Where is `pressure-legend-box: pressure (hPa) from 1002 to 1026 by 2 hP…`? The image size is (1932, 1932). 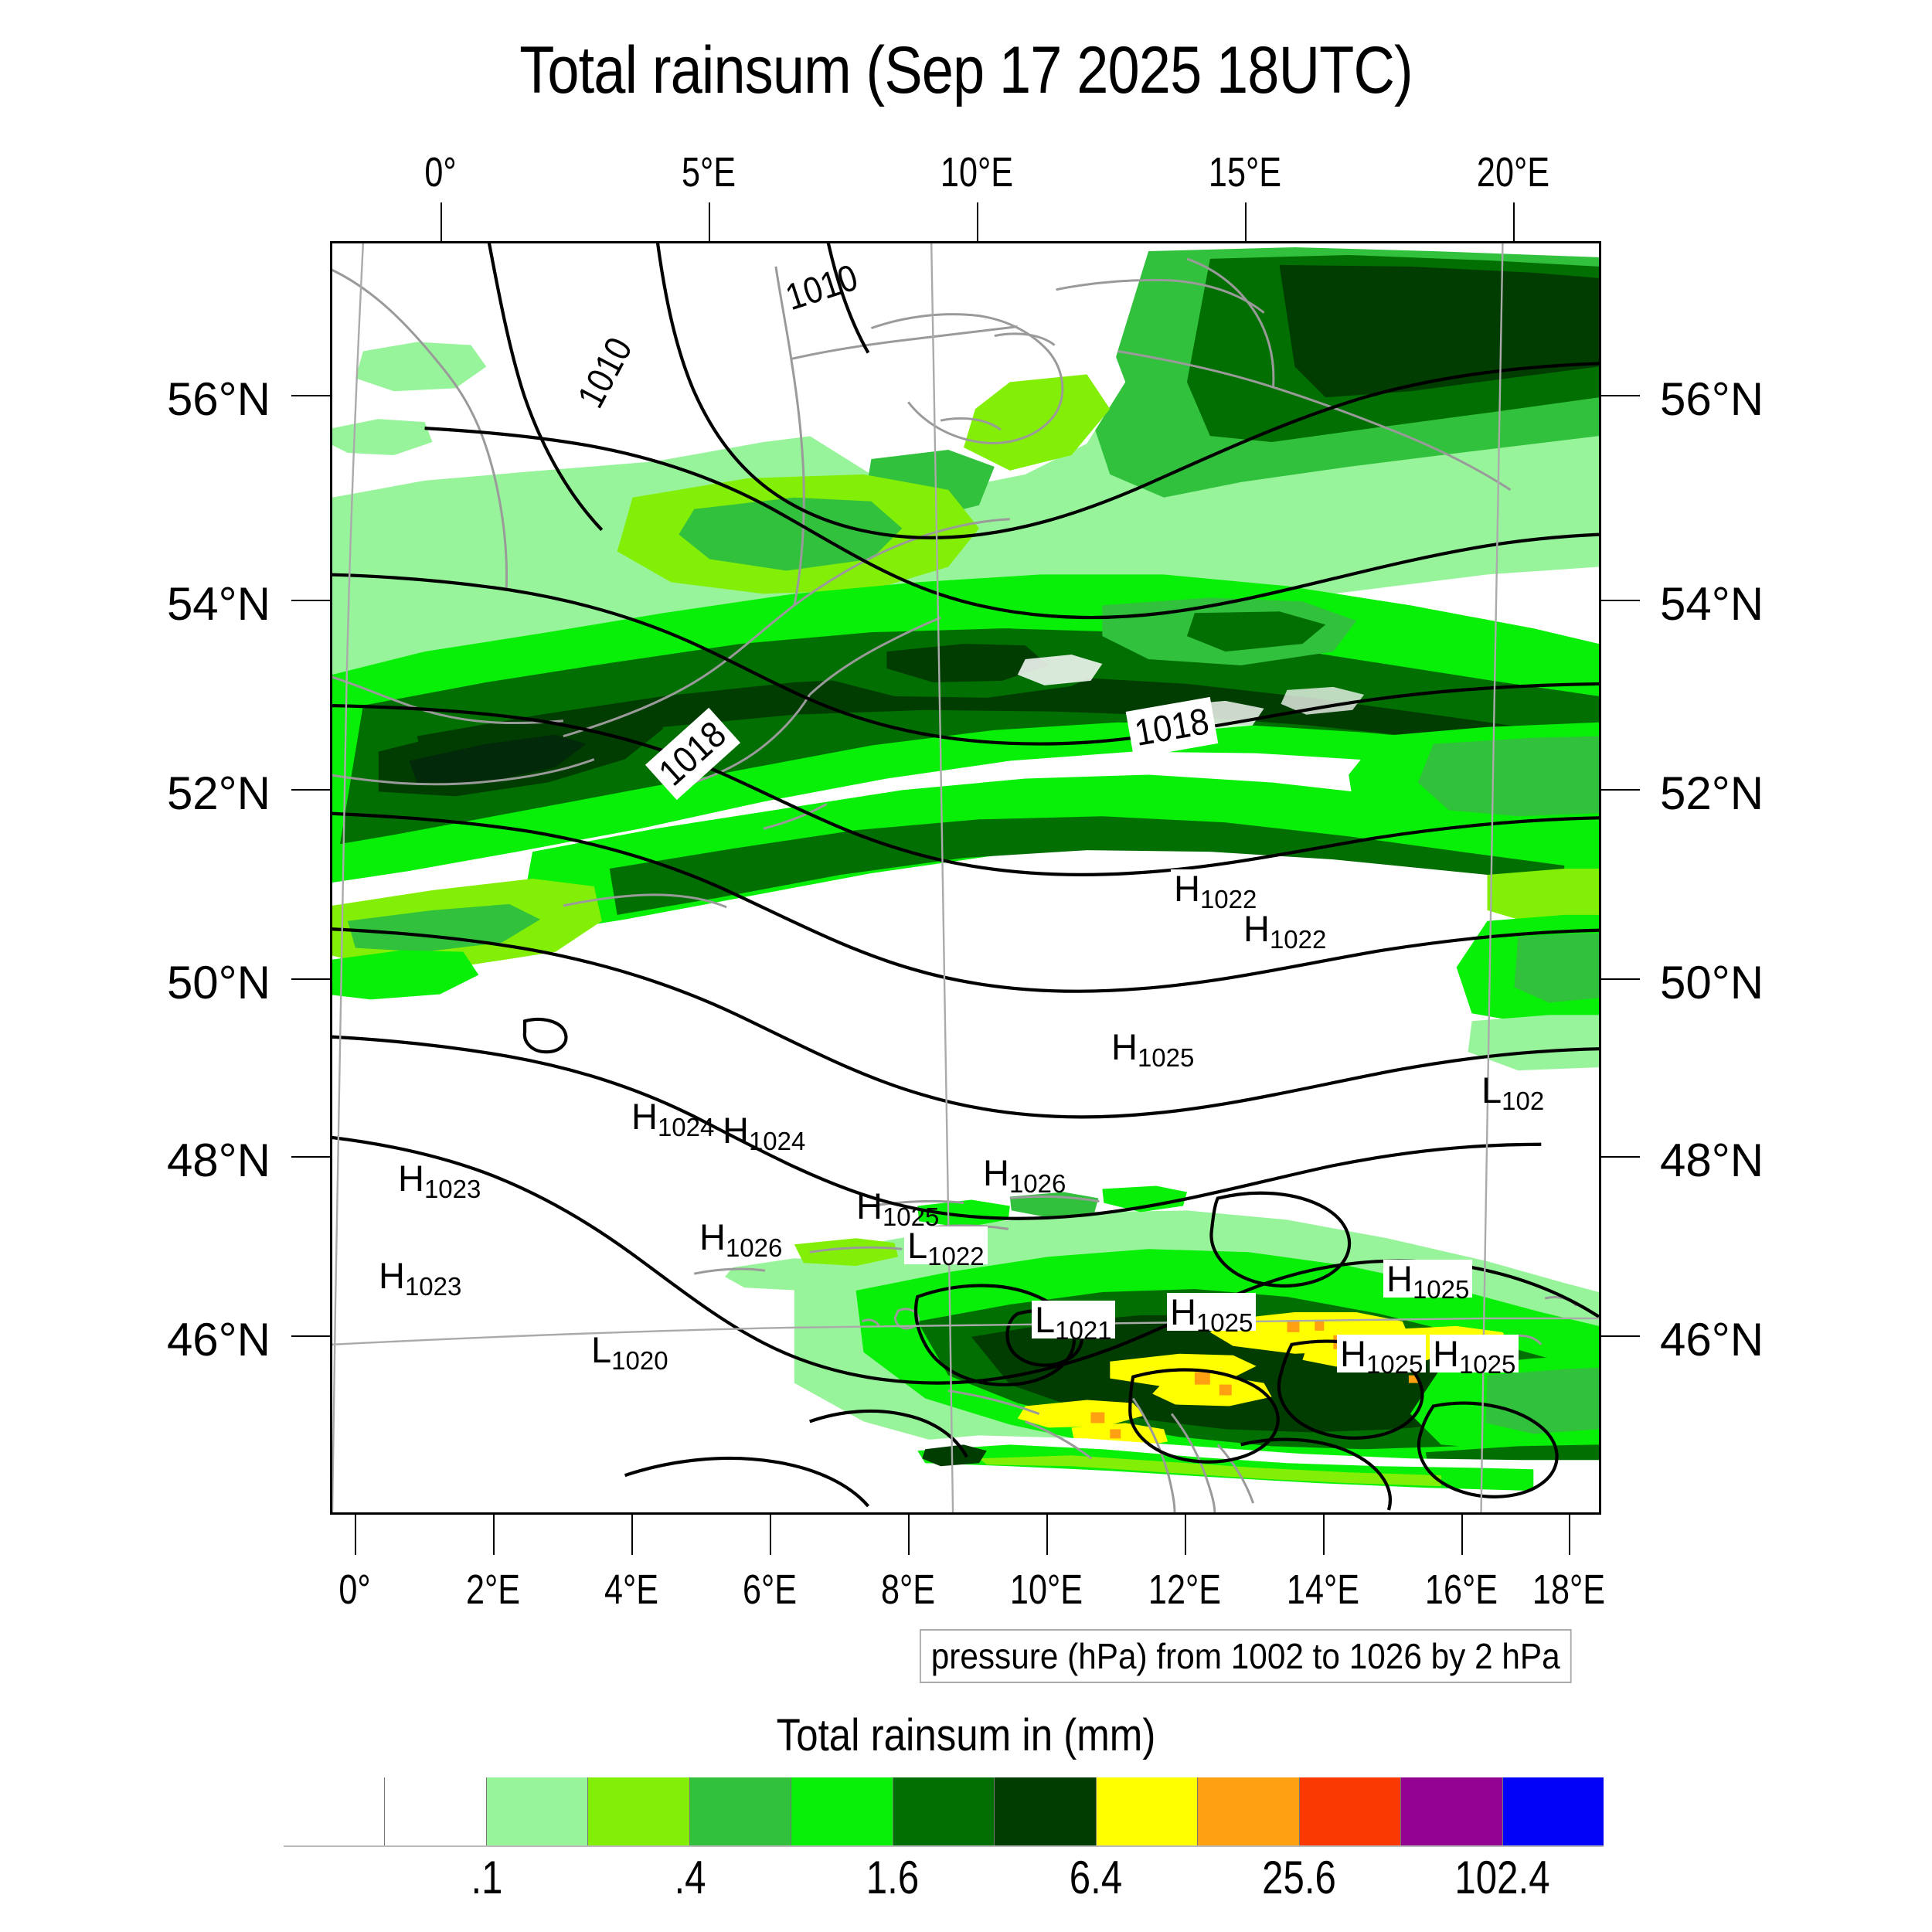 pressure-legend-box: pressure (hPa) from 1002 to 1026 by 2 hP… is located at coordinates (1246, 1656).